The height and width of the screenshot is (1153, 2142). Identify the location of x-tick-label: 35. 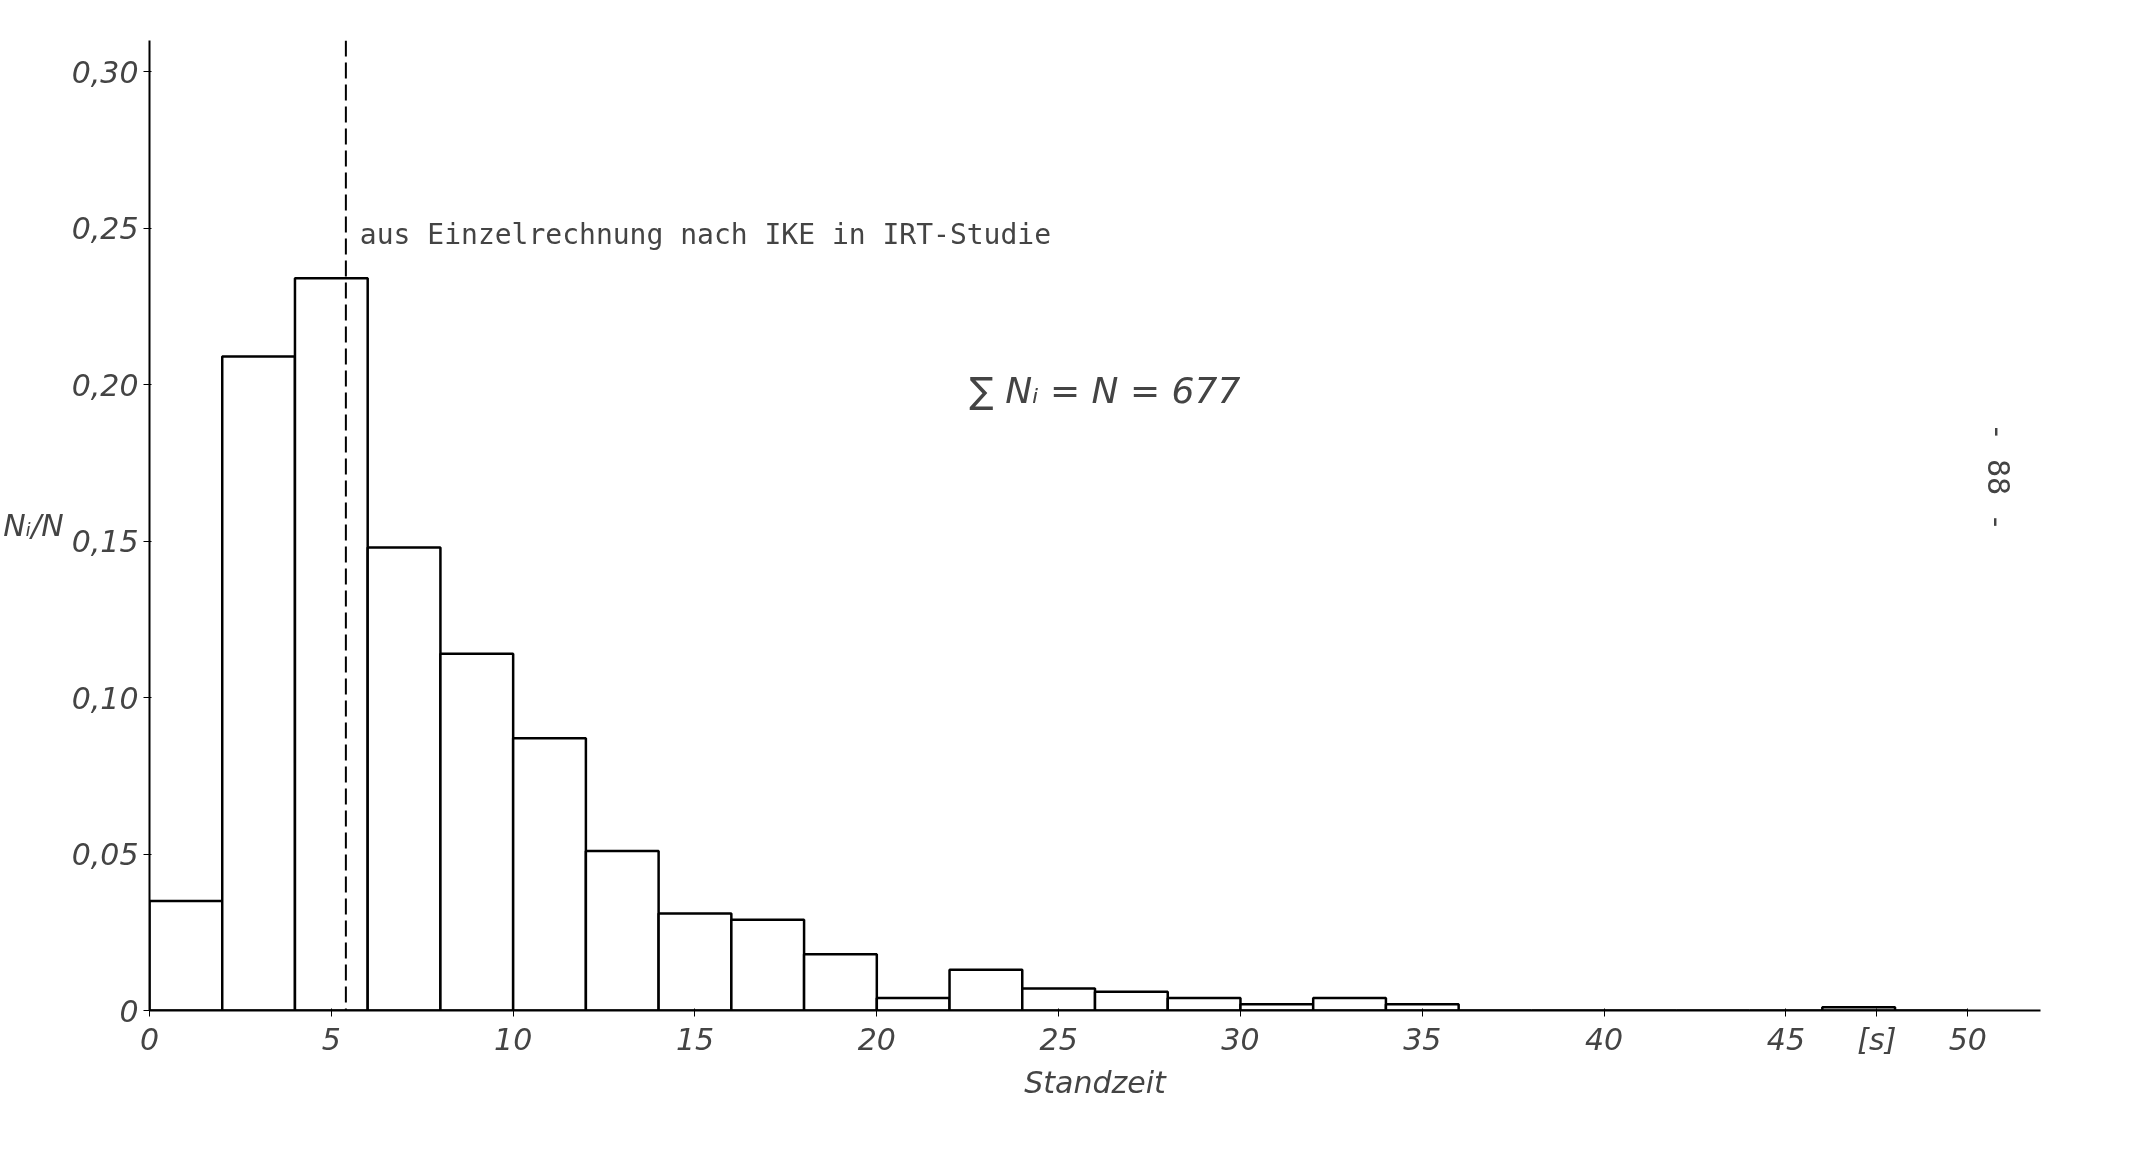
(1422, 1039).